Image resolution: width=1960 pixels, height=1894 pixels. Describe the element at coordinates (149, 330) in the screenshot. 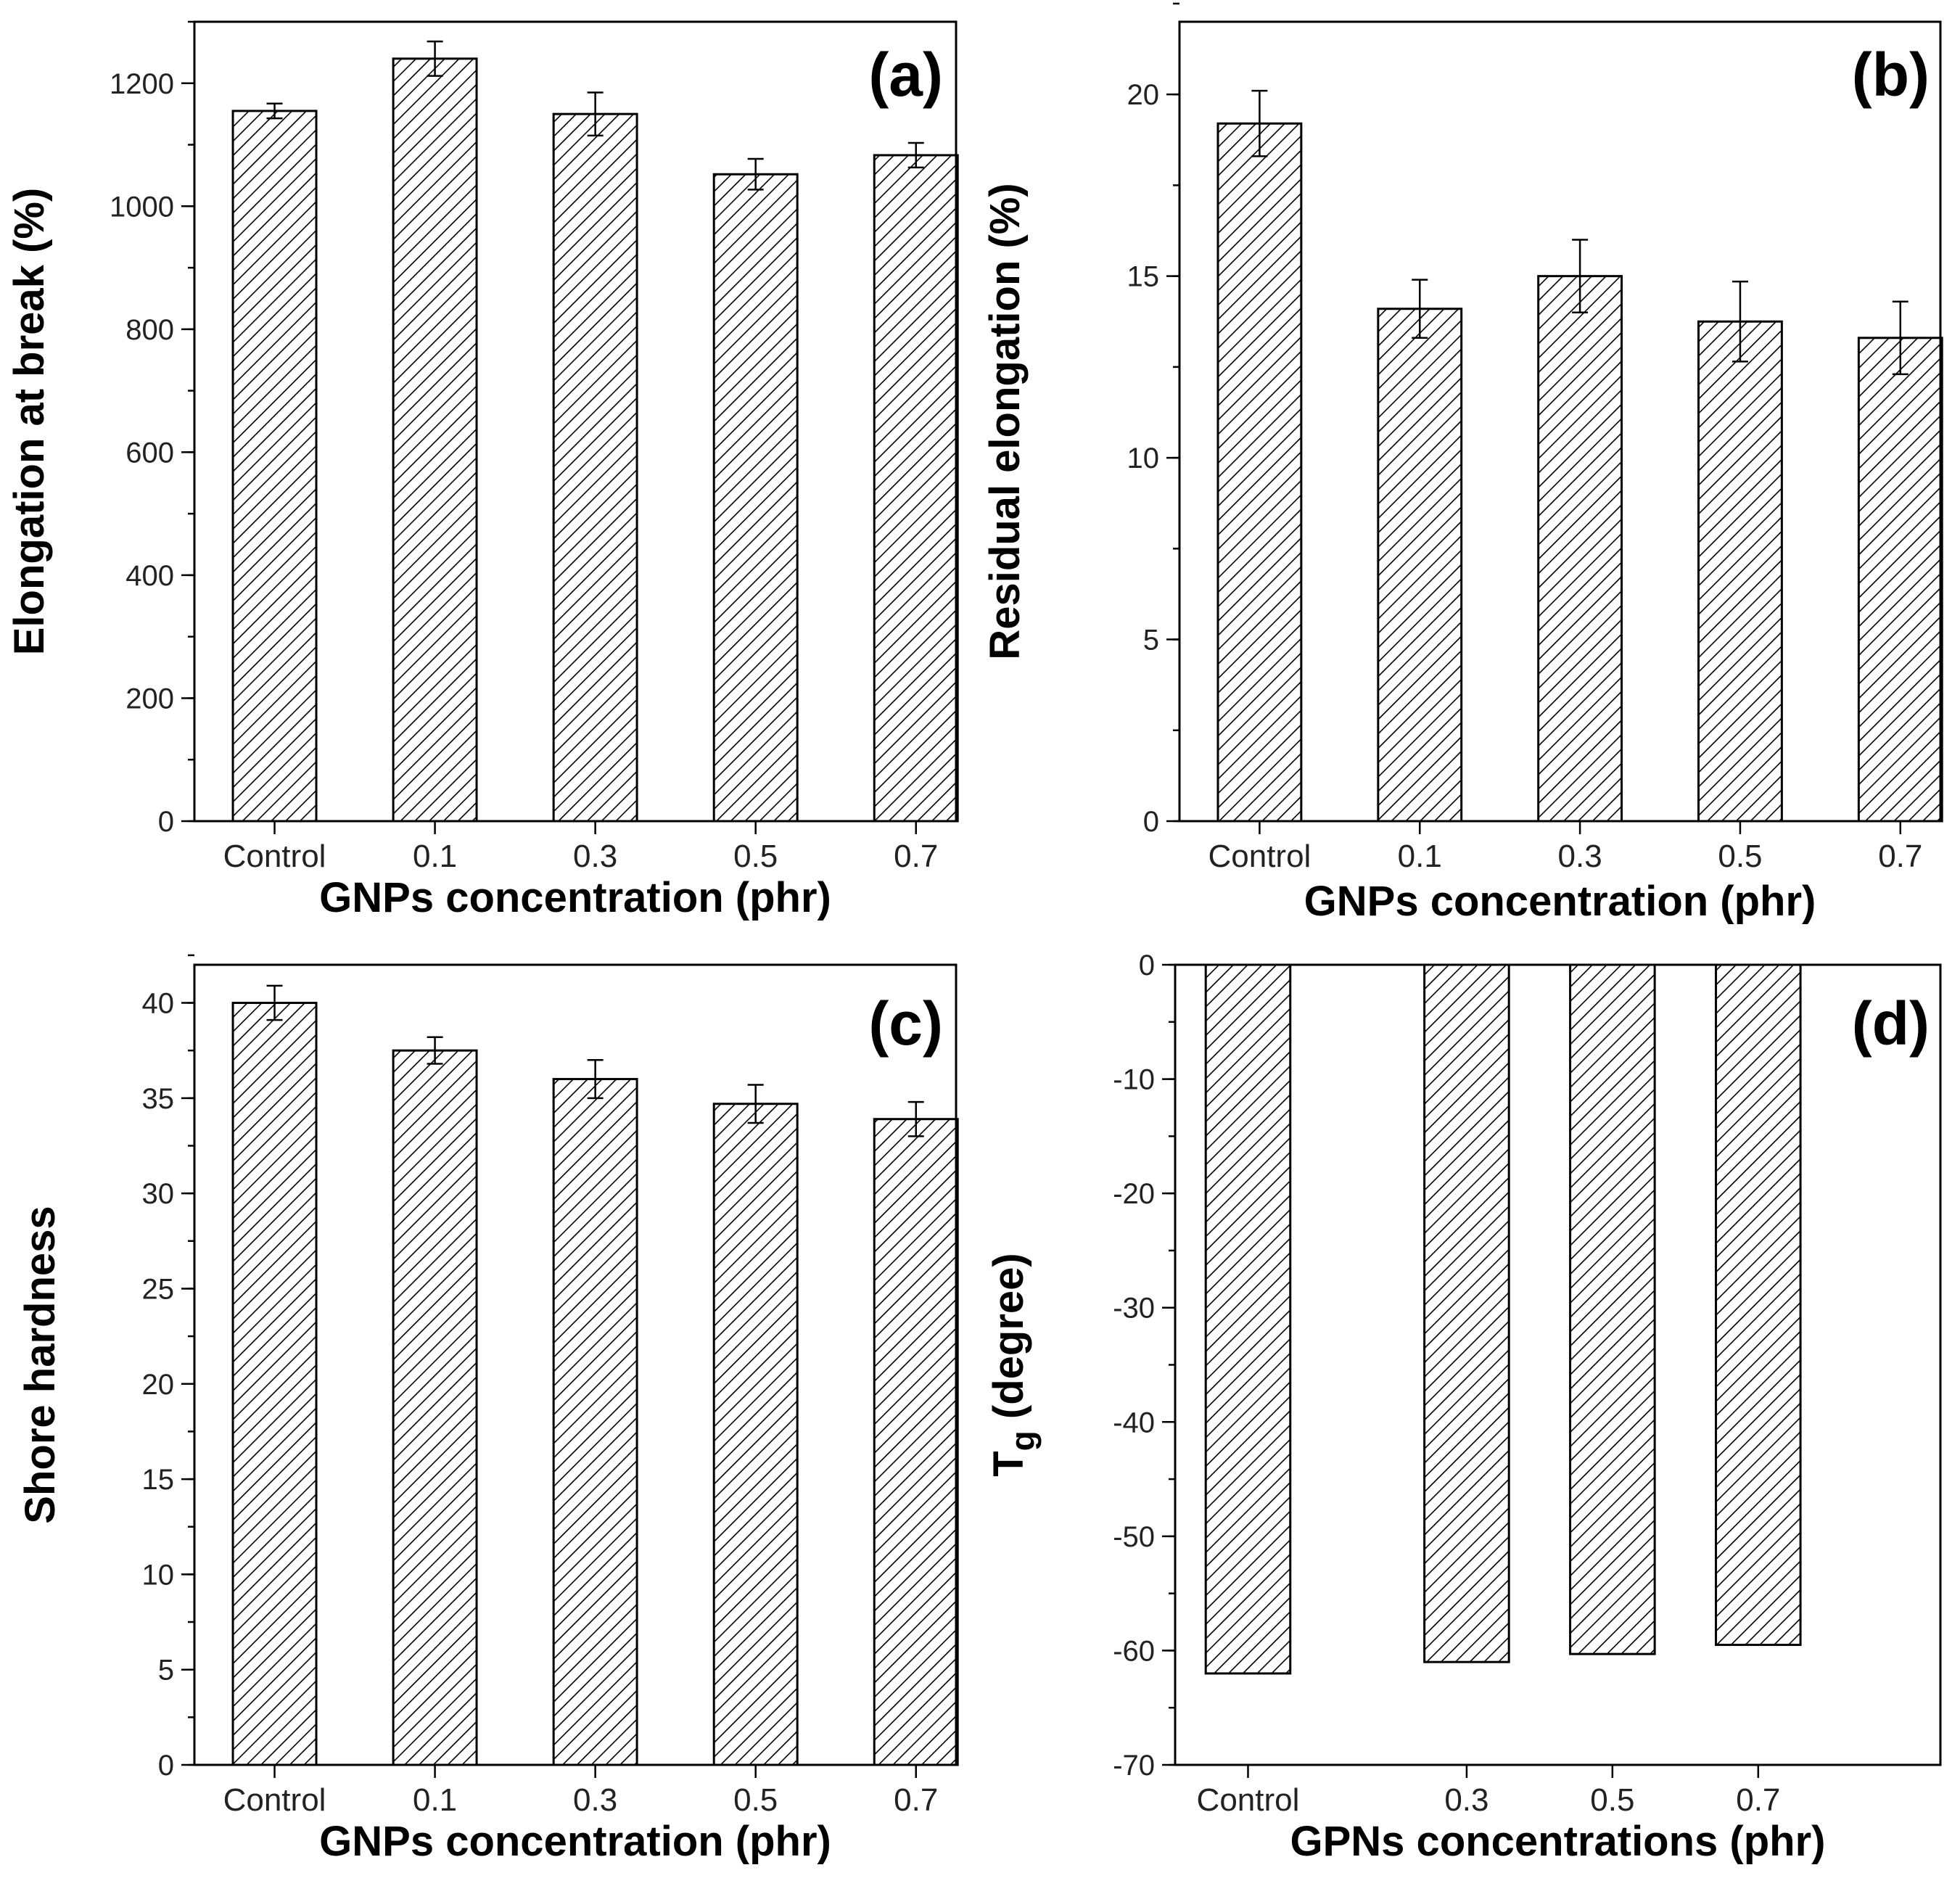

I see `y-tick-label: 800` at that location.